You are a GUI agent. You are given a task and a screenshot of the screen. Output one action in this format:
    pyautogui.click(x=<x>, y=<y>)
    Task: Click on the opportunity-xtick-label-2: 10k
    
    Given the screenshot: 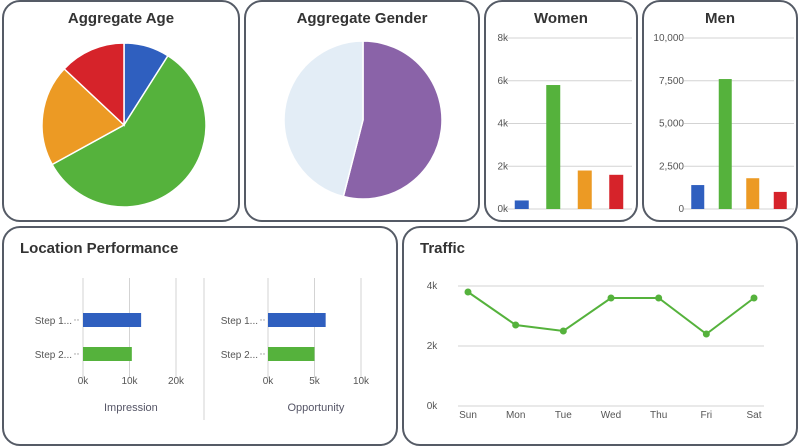 What is the action you would take?
    pyautogui.click(x=361, y=381)
    